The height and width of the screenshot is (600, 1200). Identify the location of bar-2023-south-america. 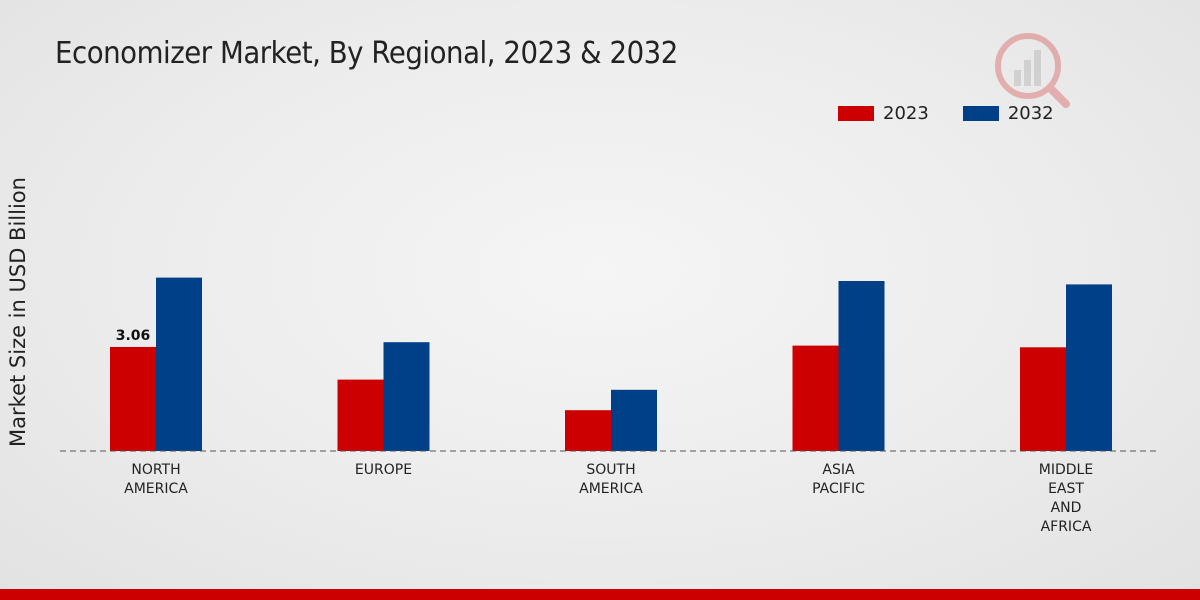
(588, 430).